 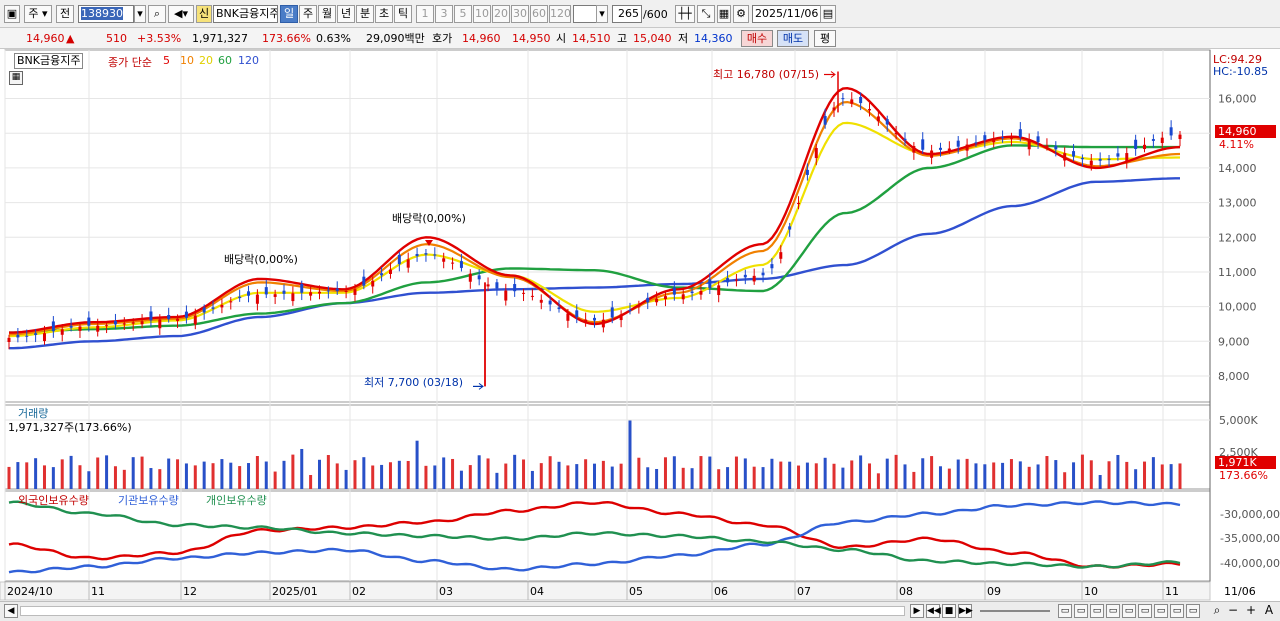 I want to click on tab-week: 주, so click(x=308, y=14).